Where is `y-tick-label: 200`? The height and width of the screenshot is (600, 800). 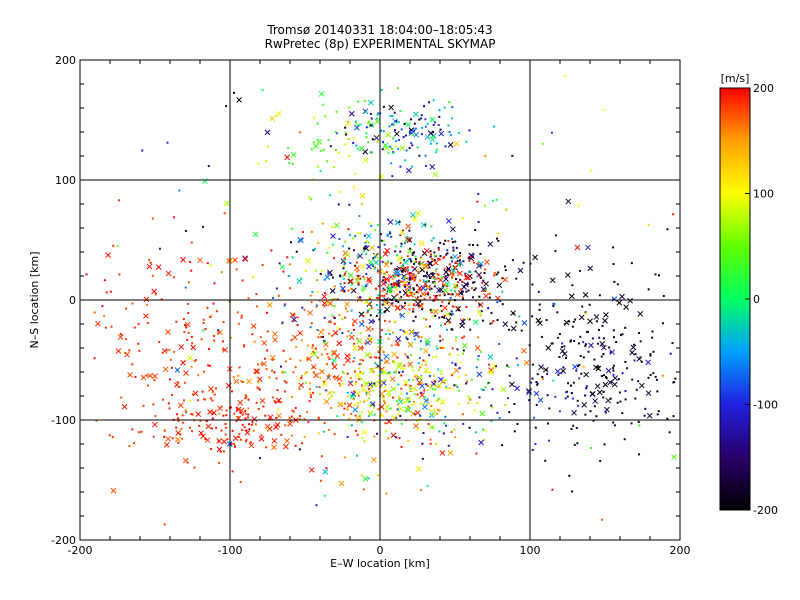
y-tick-label: 200 is located at coordinates (65, 60).